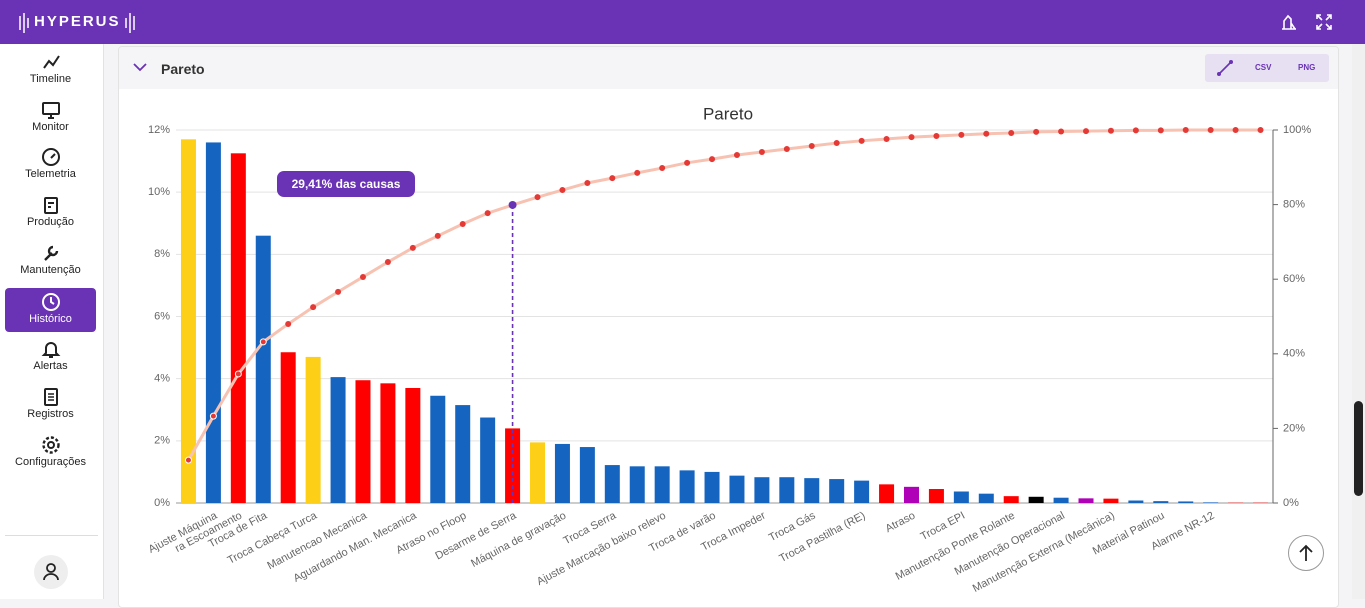 The image size is (1365, 608). I want to click on nav-label: Histórico, so click(50, 319).